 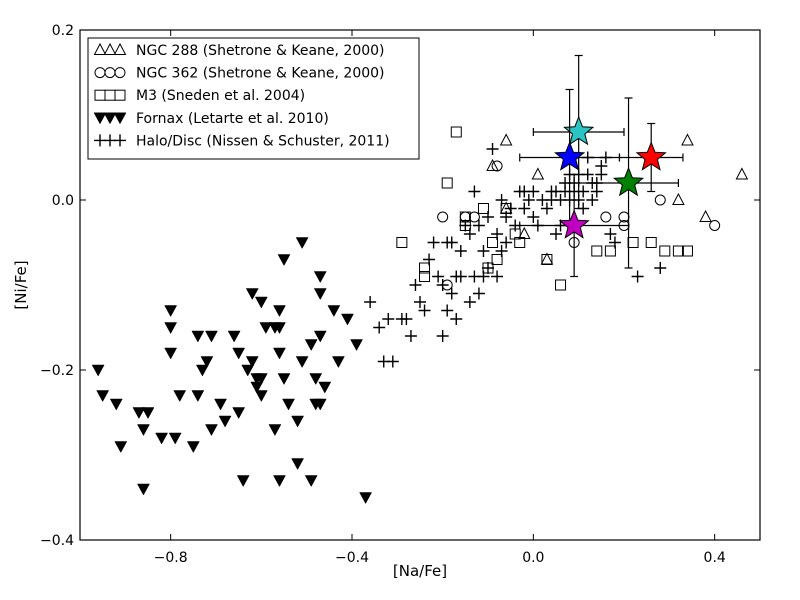 What do you see at coordinates (57, 541) in the screenshot?
I see `y-tick-label: −0.4` at bounding box center [57, 541].